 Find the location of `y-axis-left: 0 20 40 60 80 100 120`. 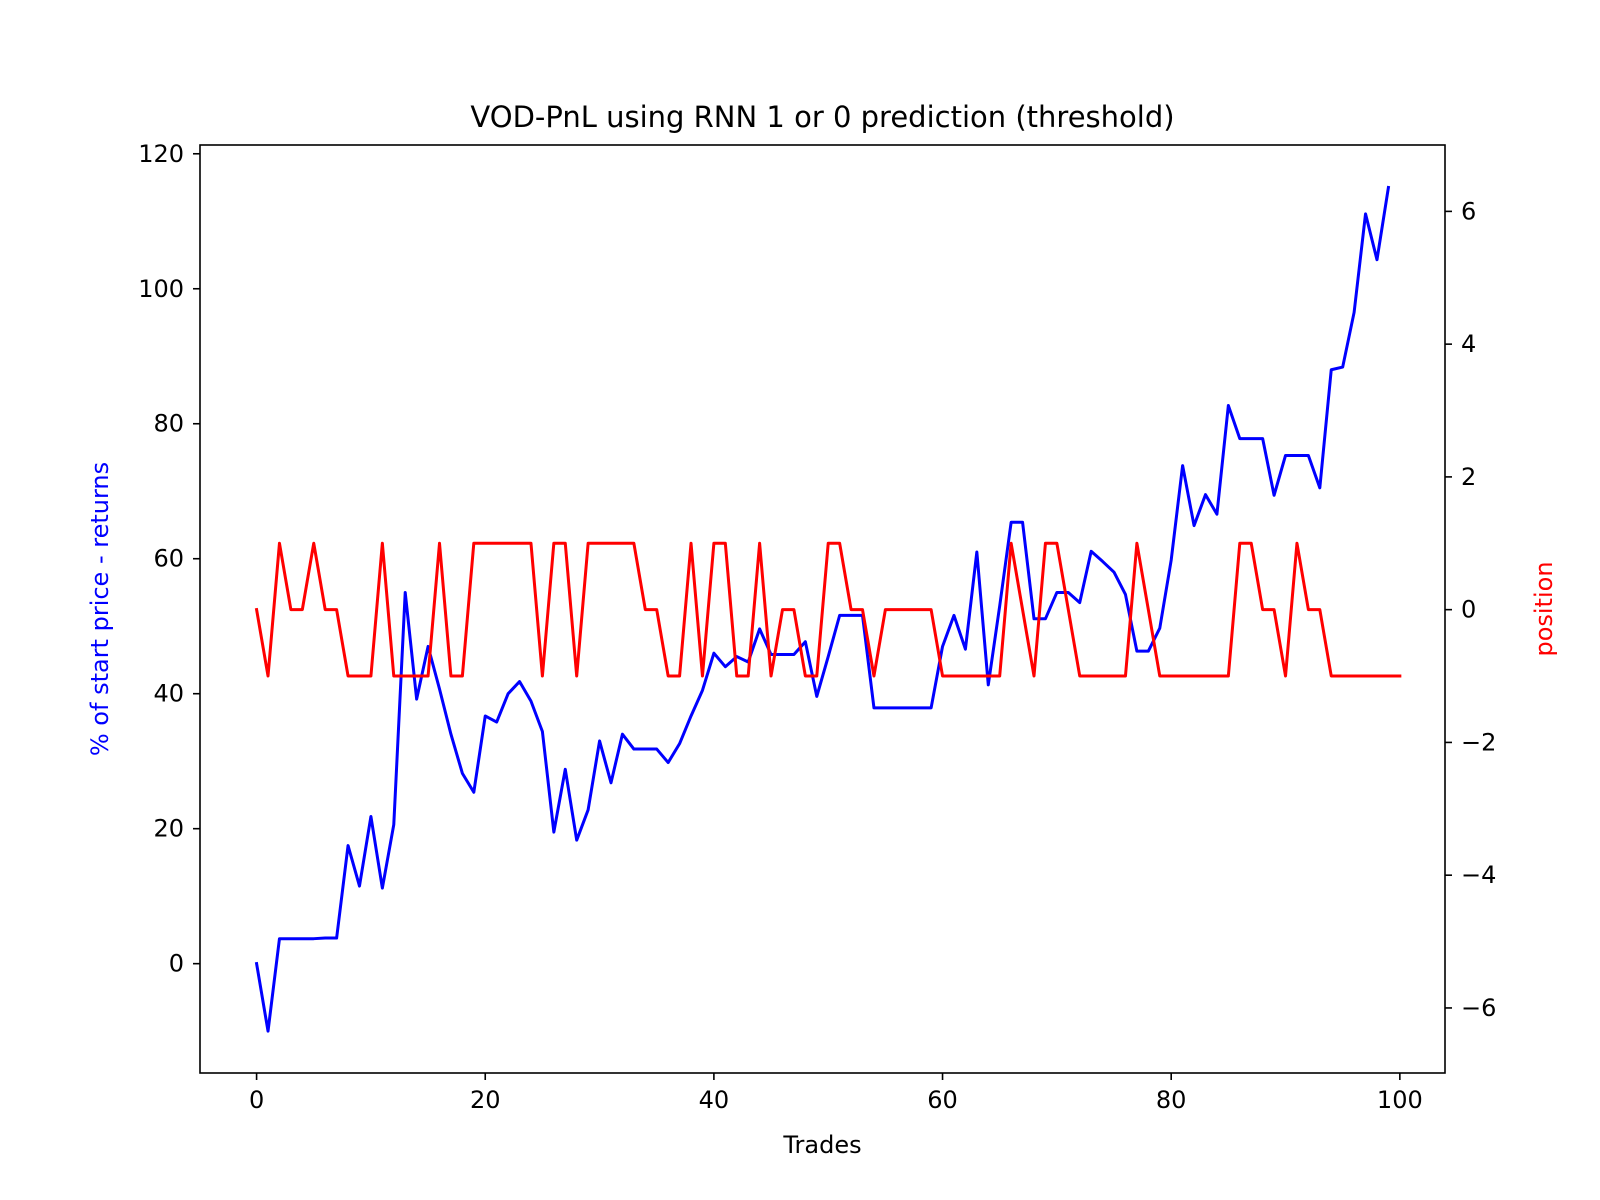

y-axis-left: 0 20 40 60 80 100 120 is located at coordinates (169, 559).